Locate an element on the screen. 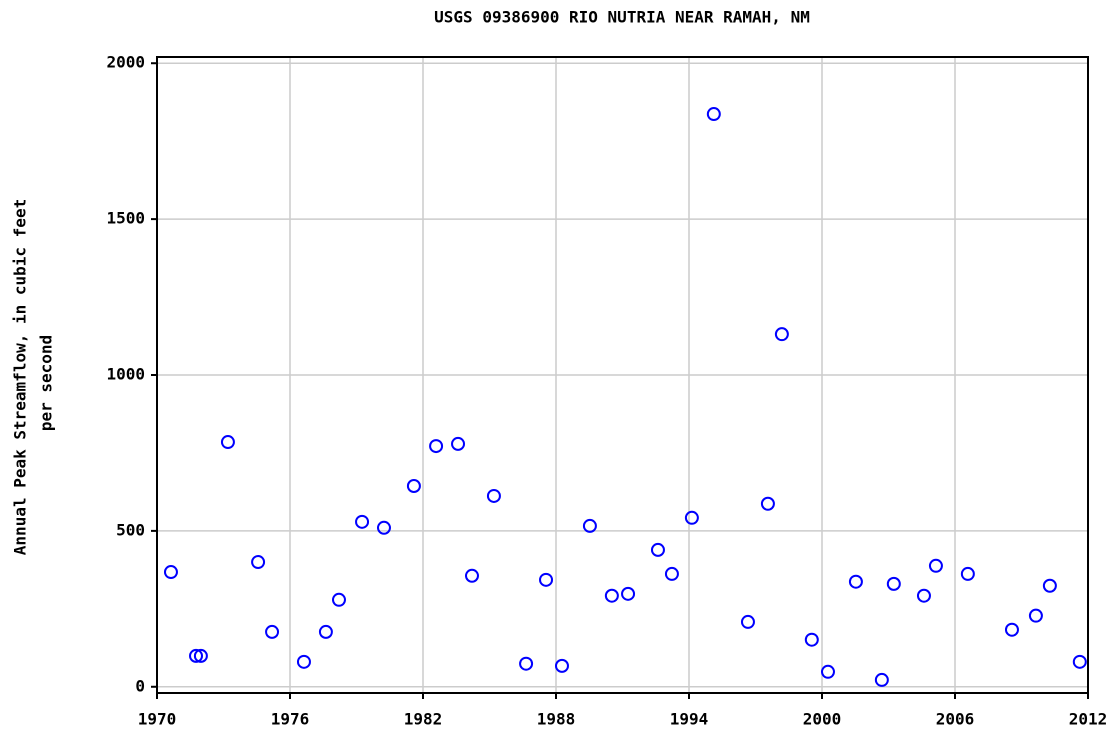 The image size is (1120, 738). chart-title: USGS 09386900 RIO NUTRIA NEAR RAMAH, NM is located at coordinates (622, 17).